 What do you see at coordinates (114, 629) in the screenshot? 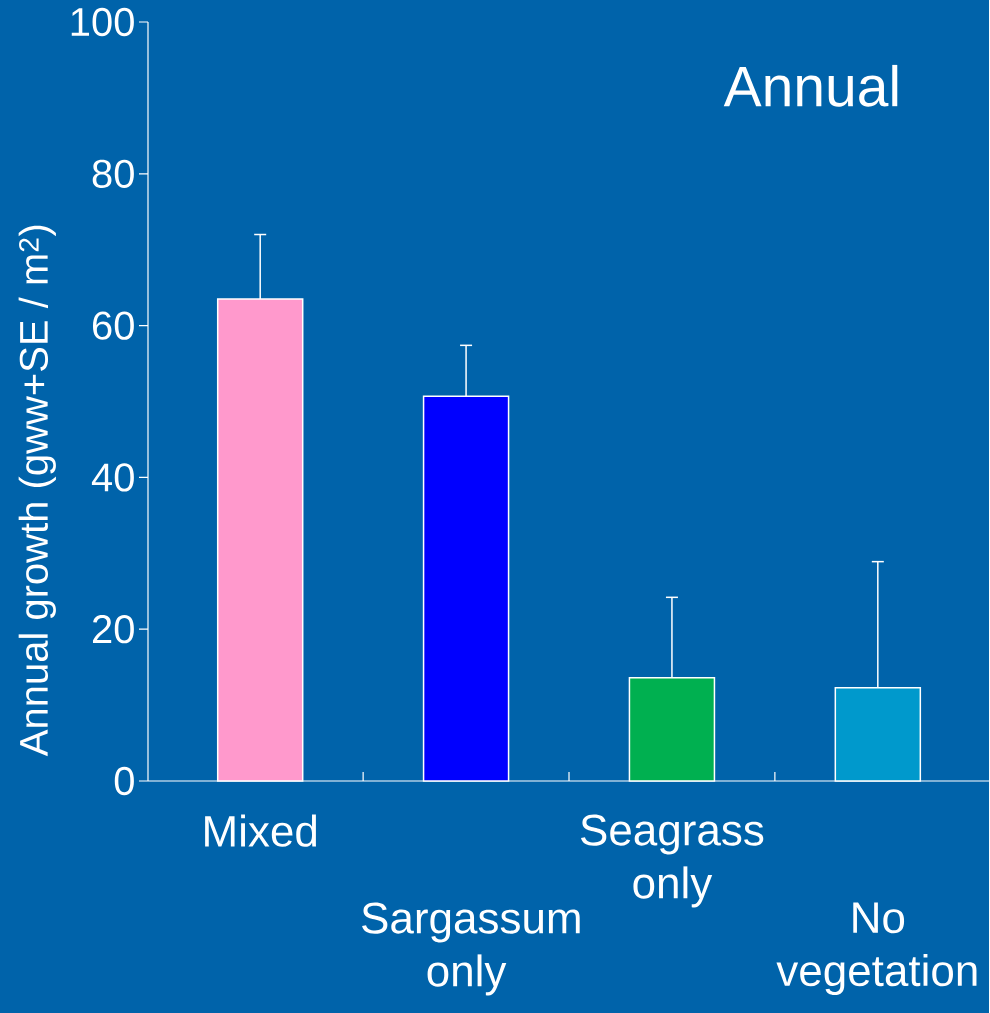
I see `y-tick-label: 20` at bounding box center [114, 629].